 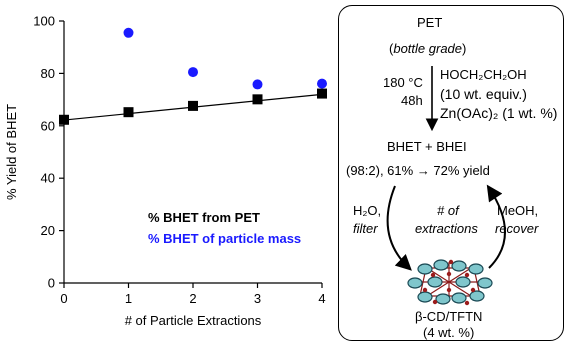 I want to click on scheme-product-yield: (98:2), 61% → 72% yield, so click(x=418, y=170).